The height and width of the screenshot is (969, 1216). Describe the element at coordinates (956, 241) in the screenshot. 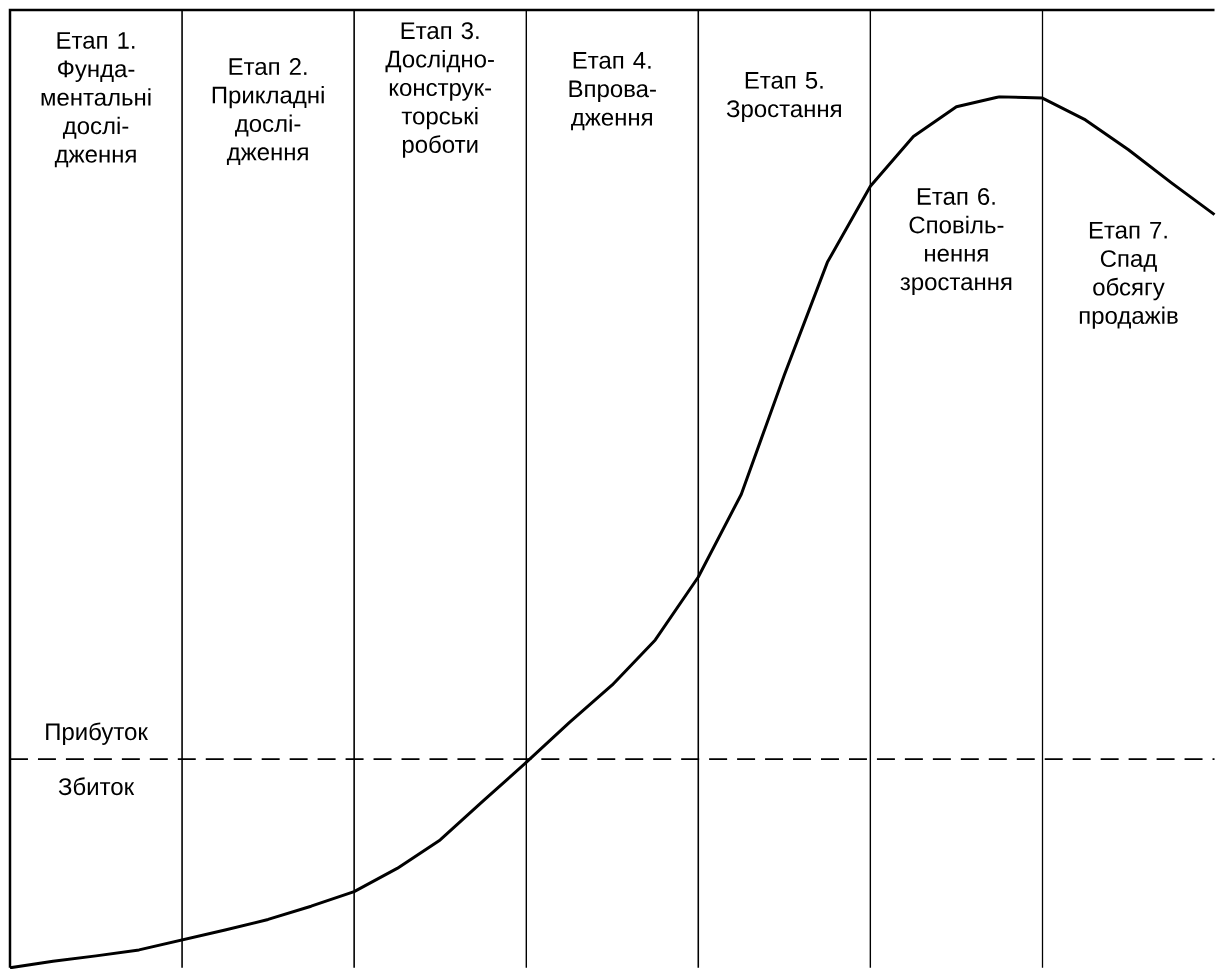

I see `annotation: Етап 6. Сповіль-нення зростання` at that location.